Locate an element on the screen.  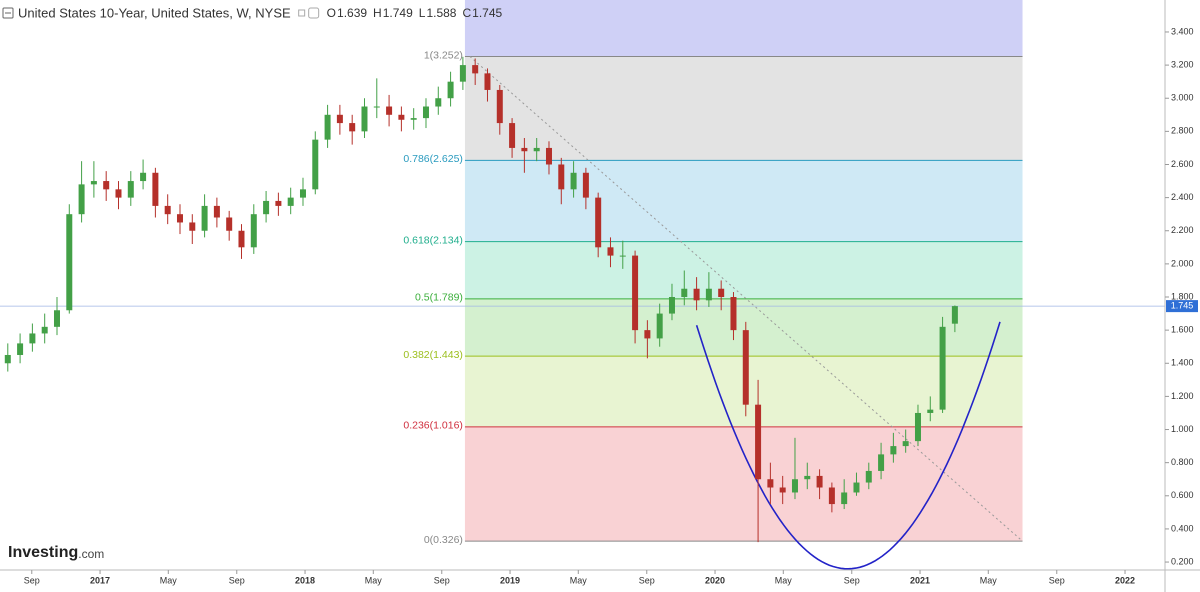
logo: Investing is located at coordinates (43, 552).